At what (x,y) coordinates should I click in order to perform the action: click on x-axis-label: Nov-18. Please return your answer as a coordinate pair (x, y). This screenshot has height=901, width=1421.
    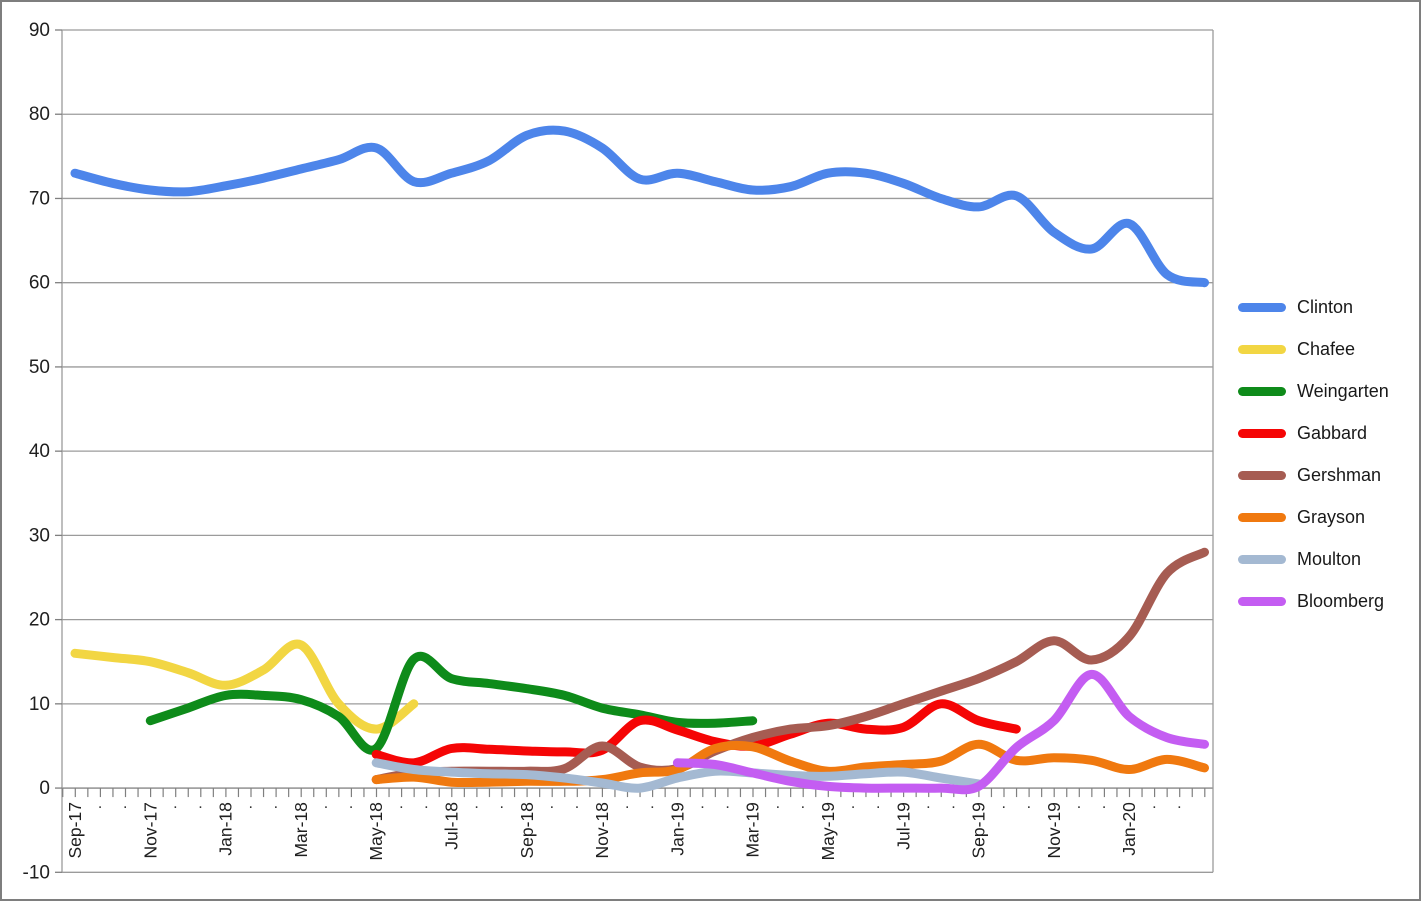
    Looking at the image, I should click on (602, 830).